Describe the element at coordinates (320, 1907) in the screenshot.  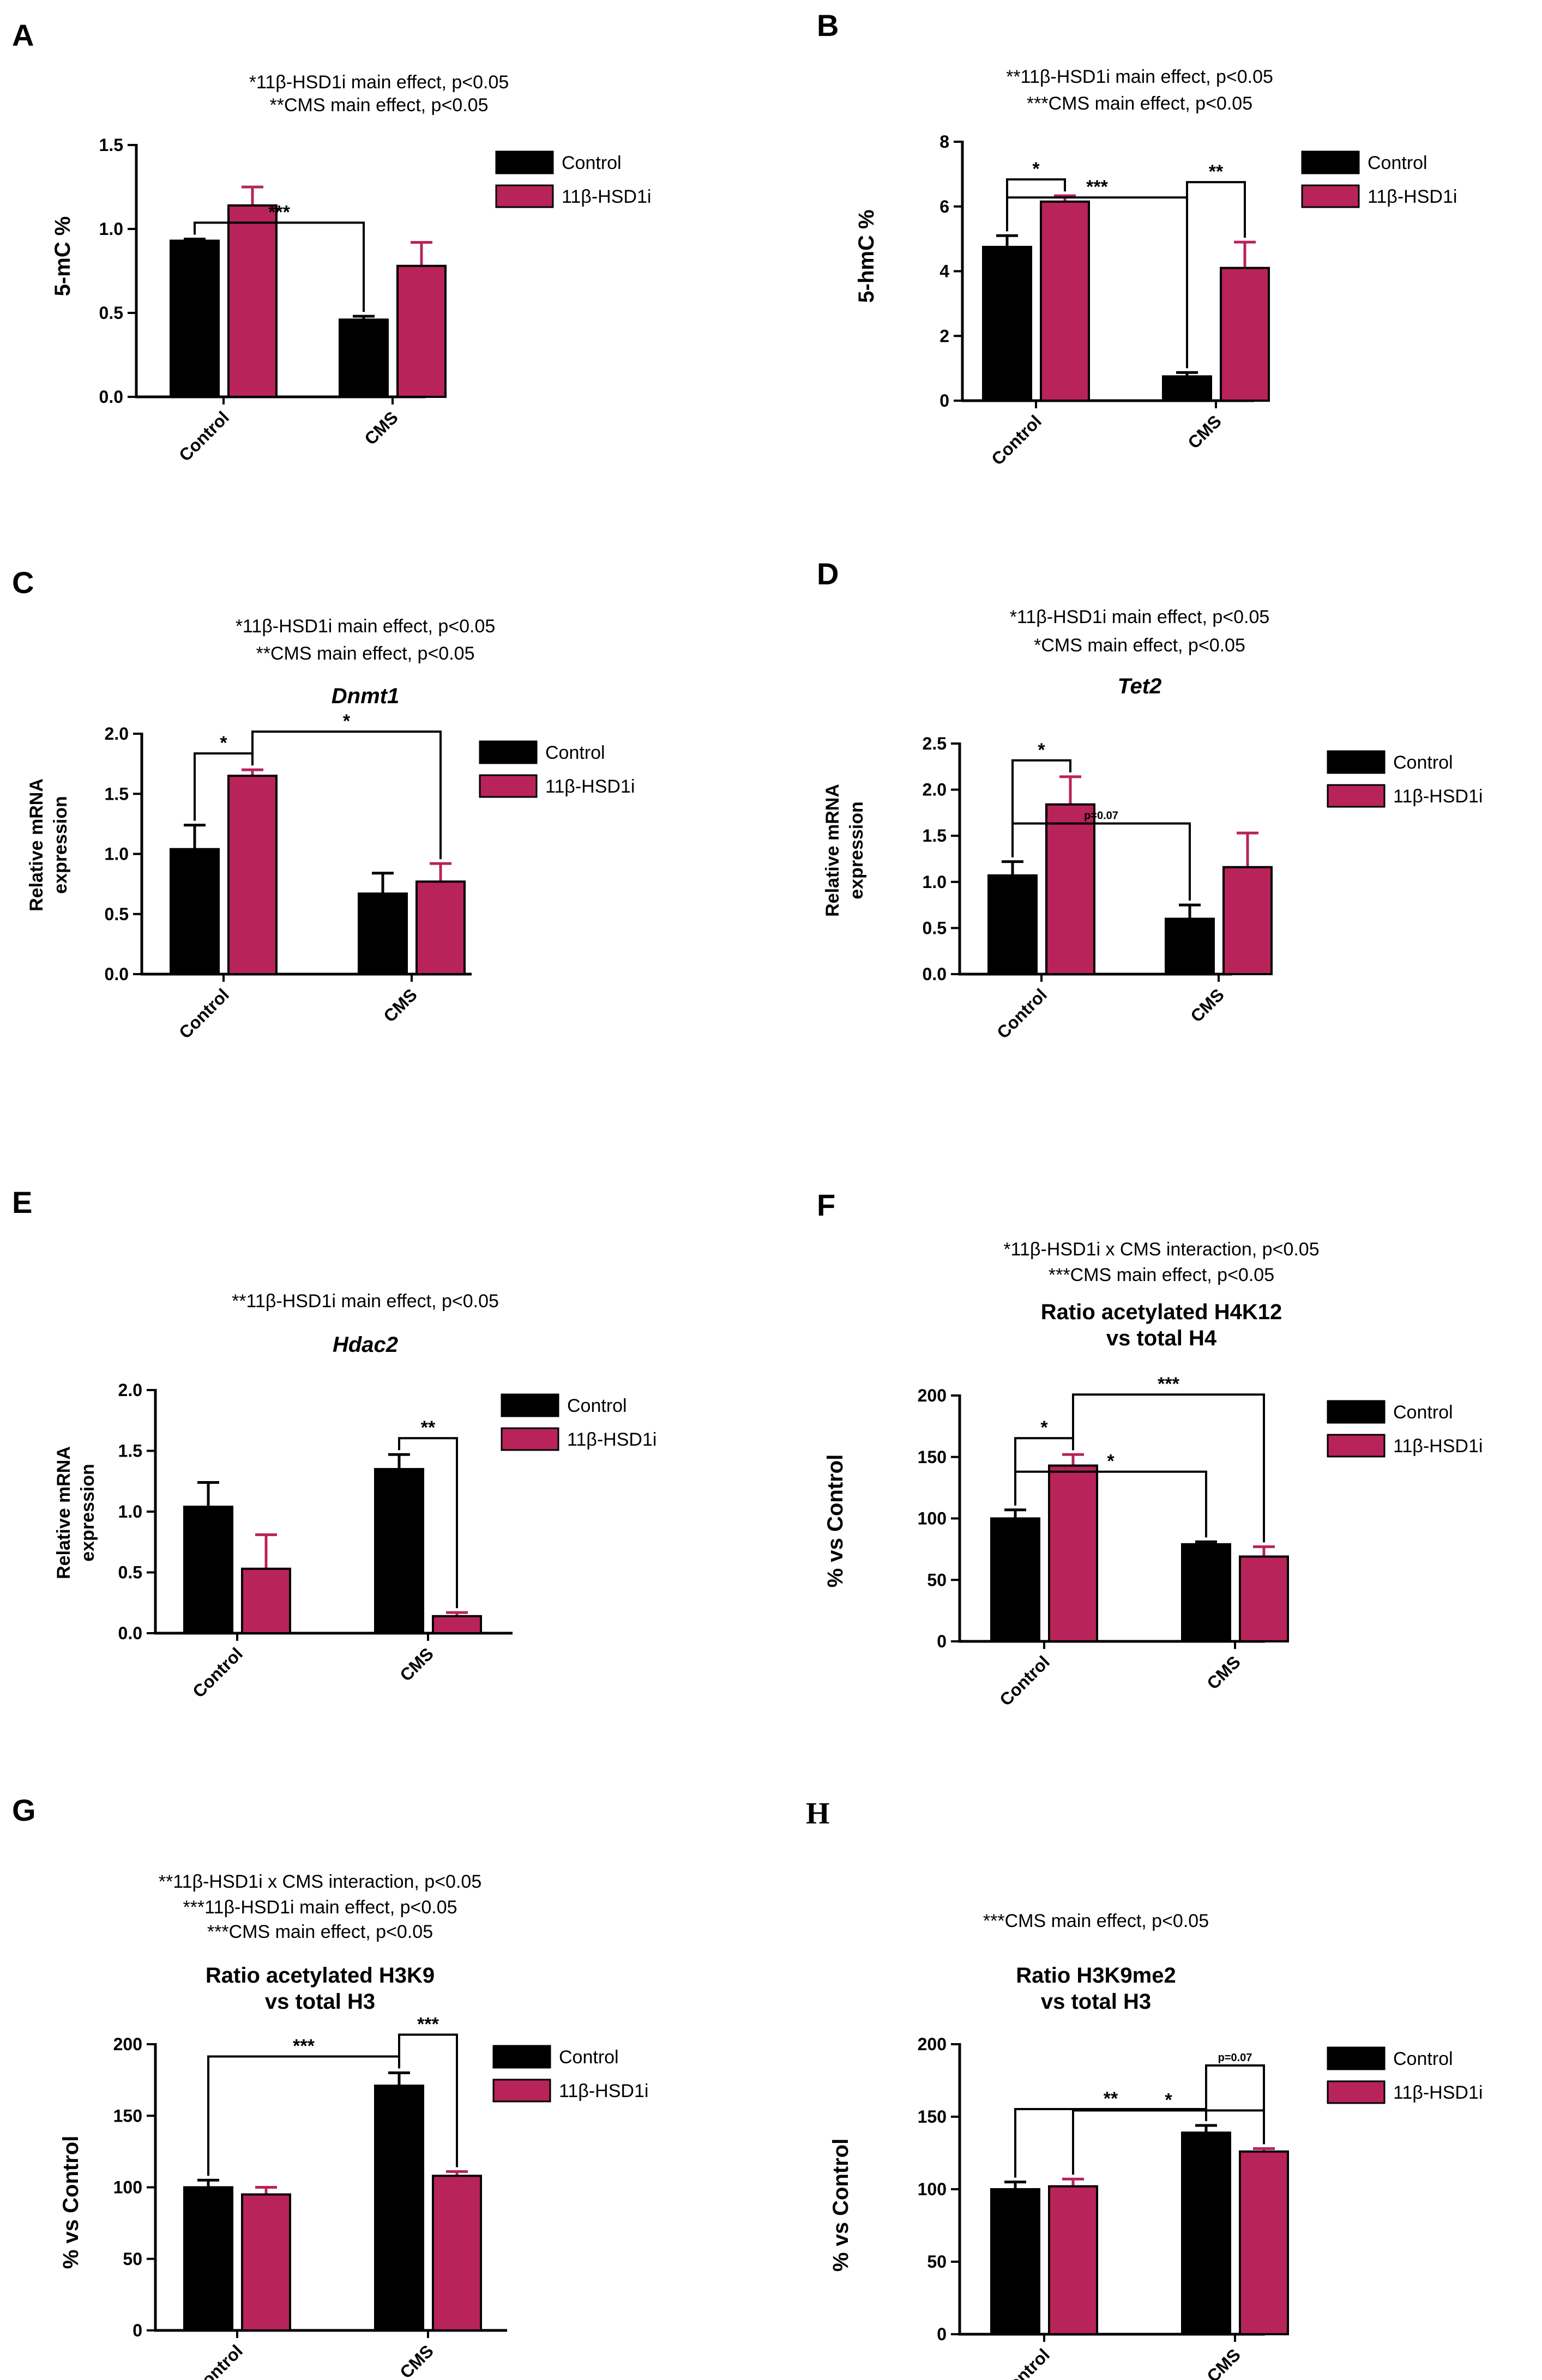
I see `significance-note: ***11β-HSD1i main effect, p<0.05` at that location.